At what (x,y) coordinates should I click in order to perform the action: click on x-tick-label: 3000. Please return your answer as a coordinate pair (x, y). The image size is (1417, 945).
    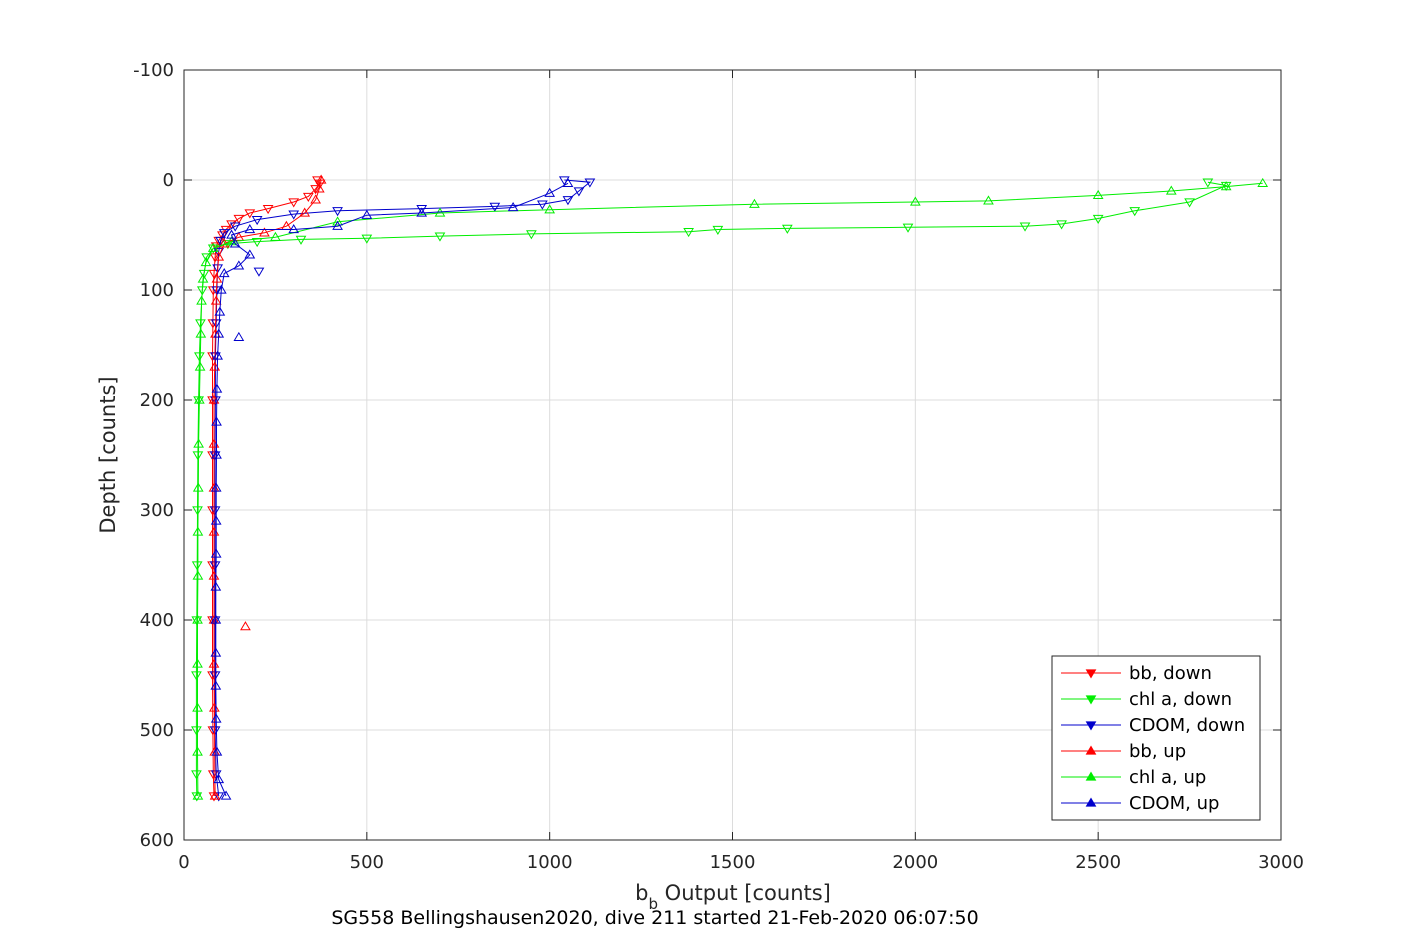
    Looking at the image, I should click on (1281, 862).